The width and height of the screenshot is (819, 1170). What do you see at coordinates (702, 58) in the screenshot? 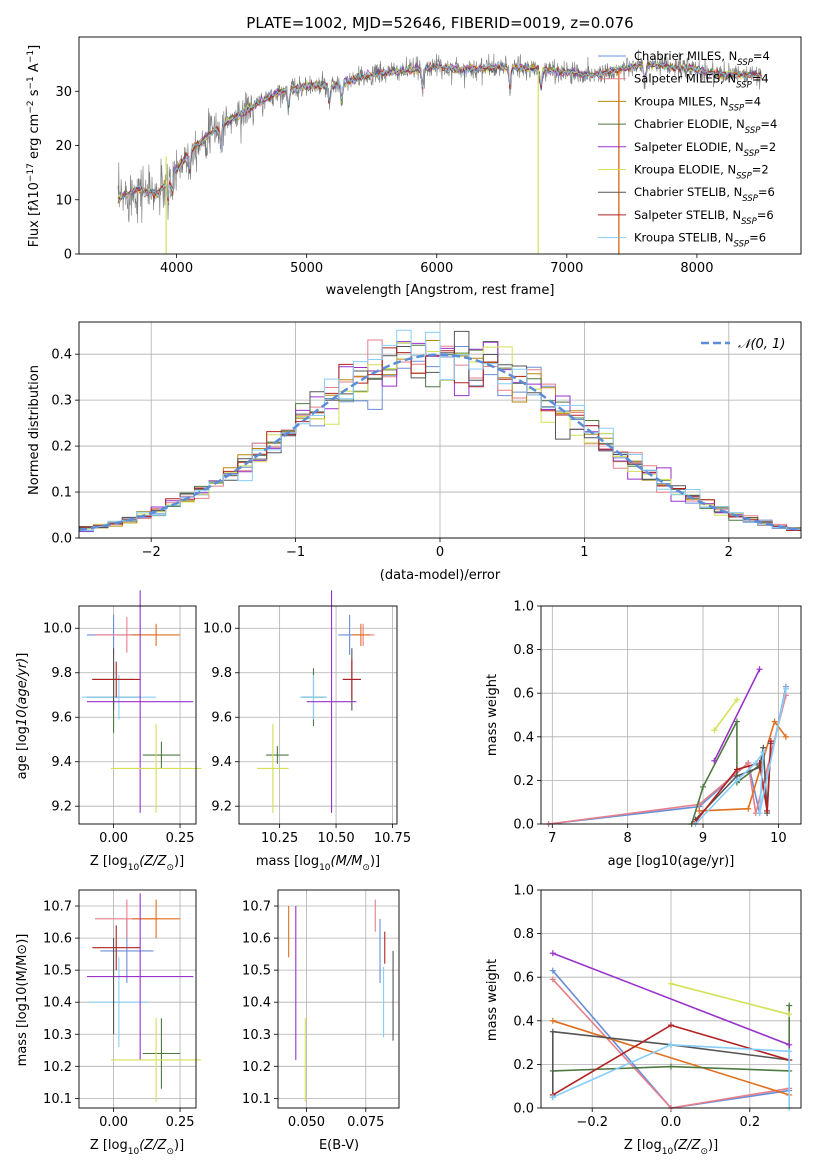
I see `legend-label: Chabrier MILES, NSSP=4` at bounding box center [702, 58].